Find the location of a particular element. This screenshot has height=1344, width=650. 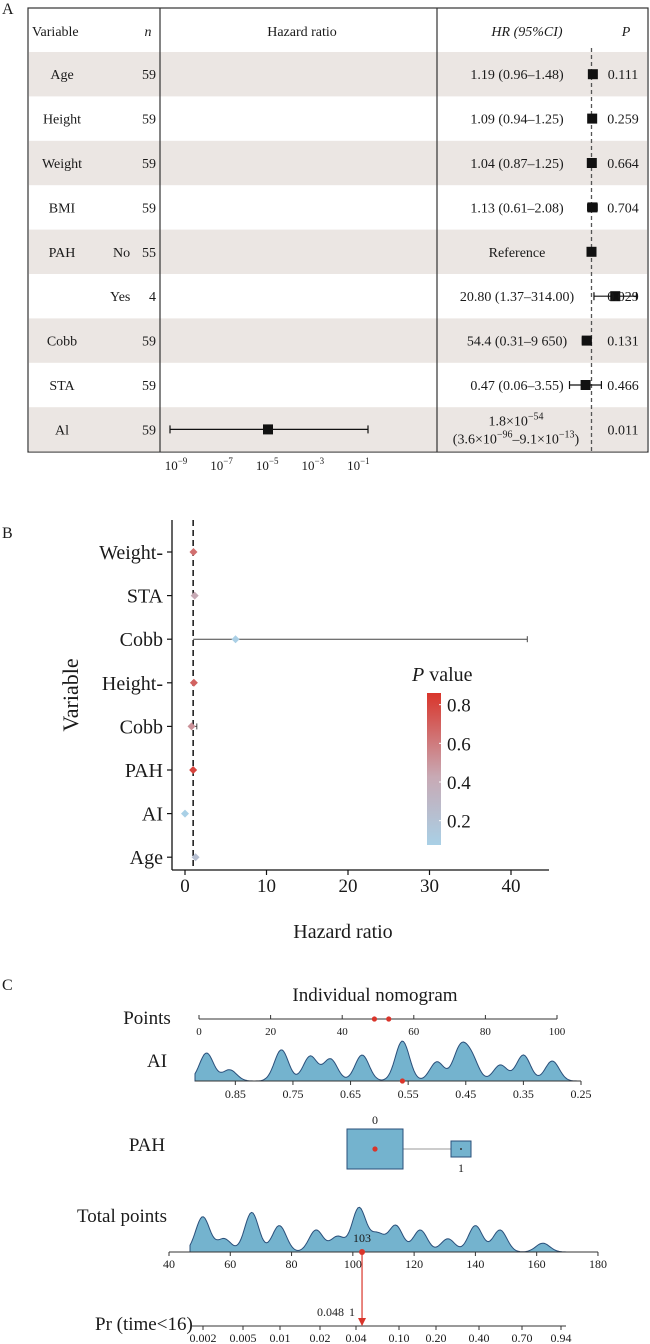

y-tick-label: Weight- is located at coordinates (131, 553).